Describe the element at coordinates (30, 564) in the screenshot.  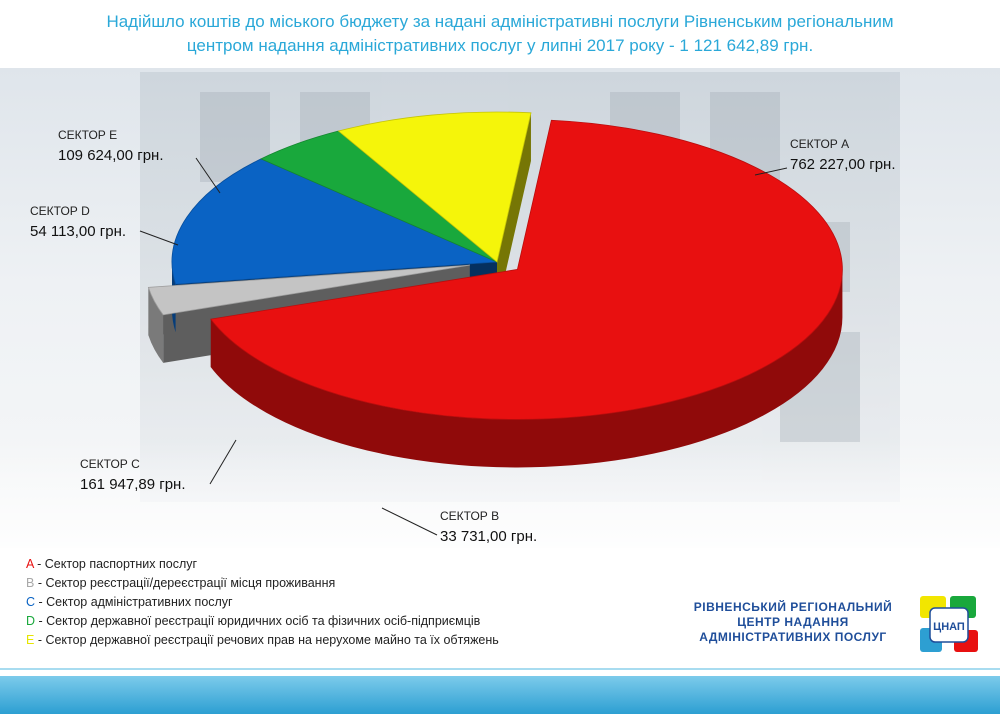
I see `legend-key: A` at that location.